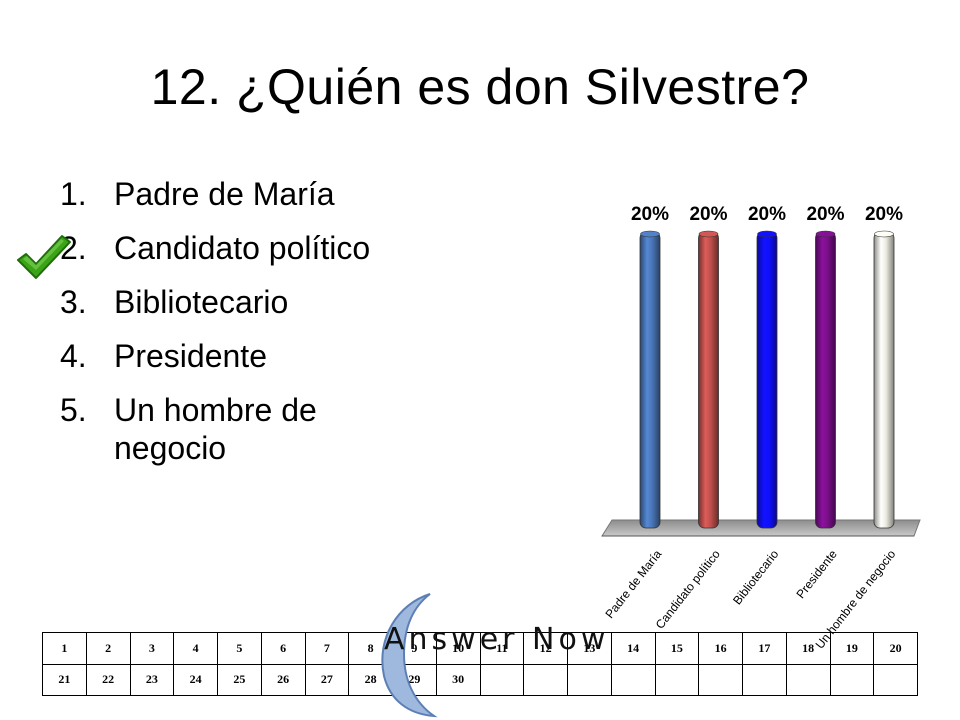  What do you see at coordinates (409, 655) in the screenshot?
I see `moon-logo-icon` at bounding box center [409, 655].